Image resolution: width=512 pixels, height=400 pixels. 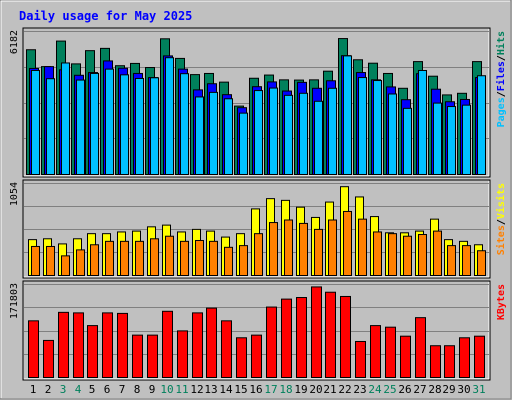 What do you see at coordinates (501, 240) in the screenshot?
I see `visits-legend-item: Sites` at bounding box center [501, 240].